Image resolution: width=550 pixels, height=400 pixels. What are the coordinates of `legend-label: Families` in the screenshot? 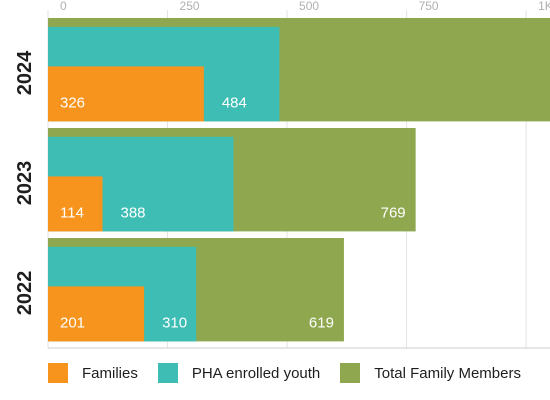 It's located at (110, 373).